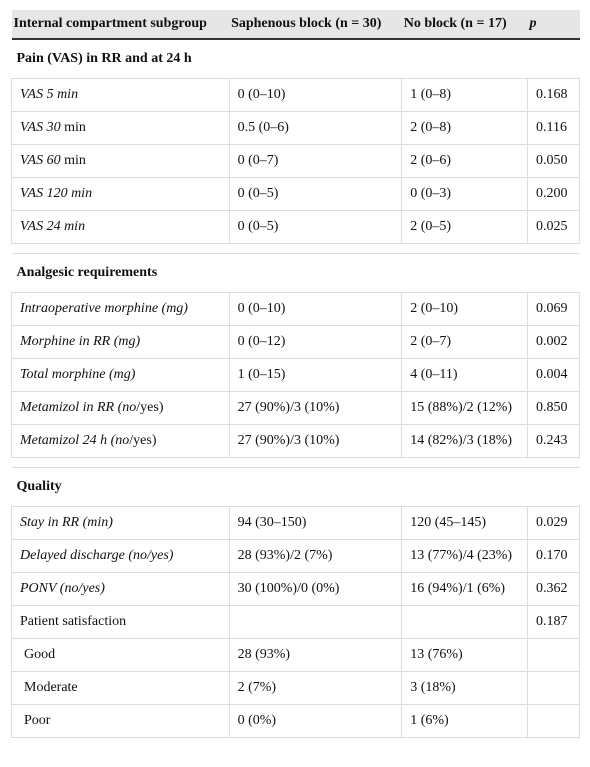  What do you see at coordinates (315, 161) in the screenshot?
I see `table-cell: 0 (0–7)` at bounding box center [315, 161].